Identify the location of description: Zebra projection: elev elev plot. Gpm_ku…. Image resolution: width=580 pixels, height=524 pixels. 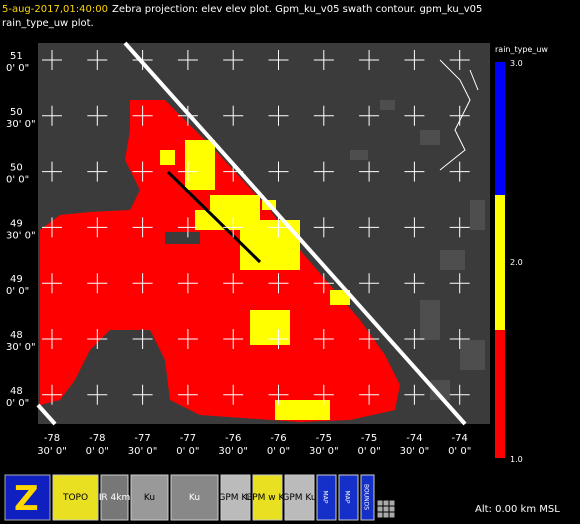
(297, 9).